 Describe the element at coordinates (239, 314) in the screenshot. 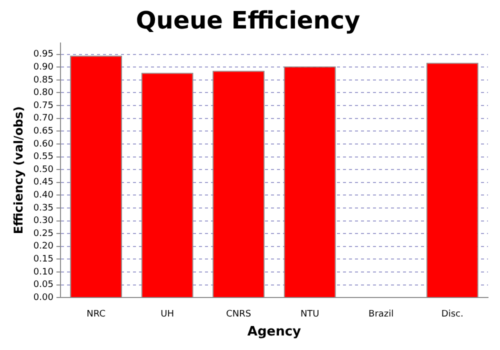

I see `x-tick-label: CNRS` at that location.